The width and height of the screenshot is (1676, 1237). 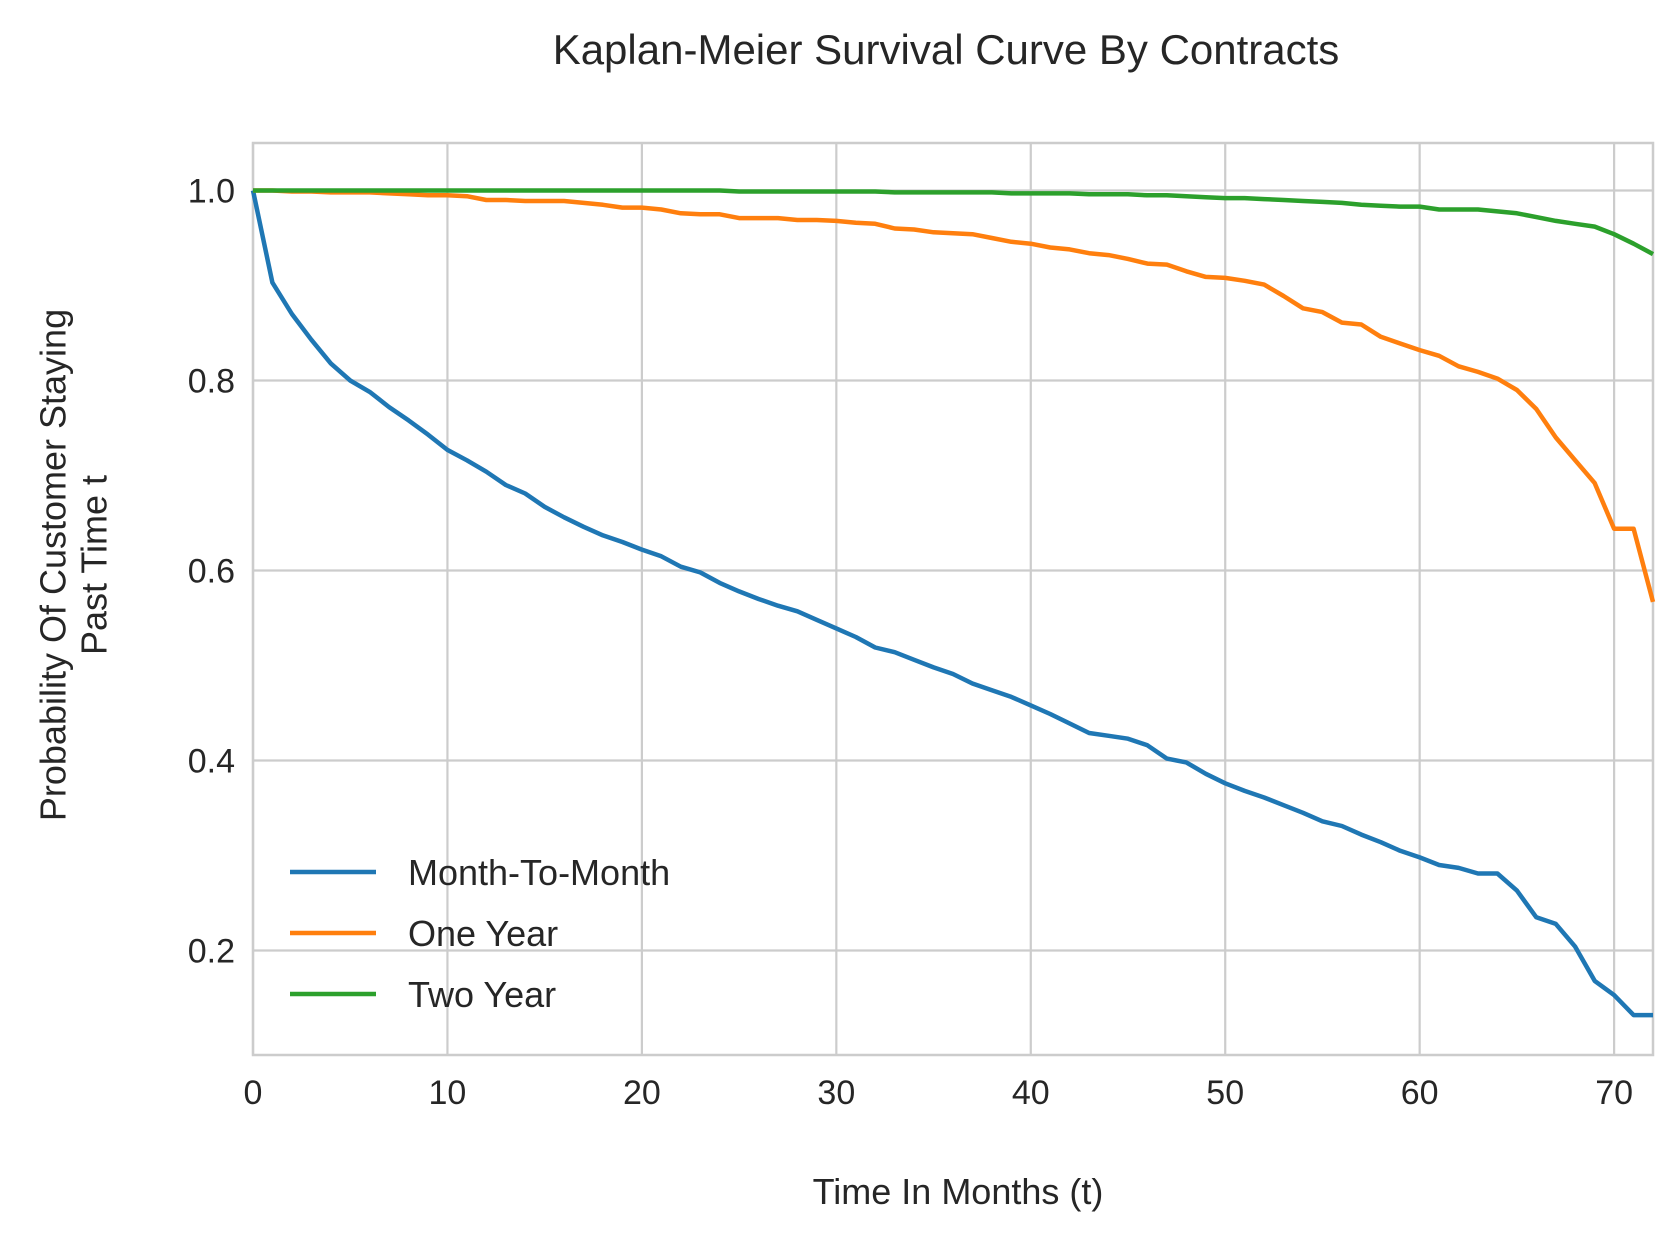 I want to click on x-tick-label: 60, so click(x=1420, y=1093).